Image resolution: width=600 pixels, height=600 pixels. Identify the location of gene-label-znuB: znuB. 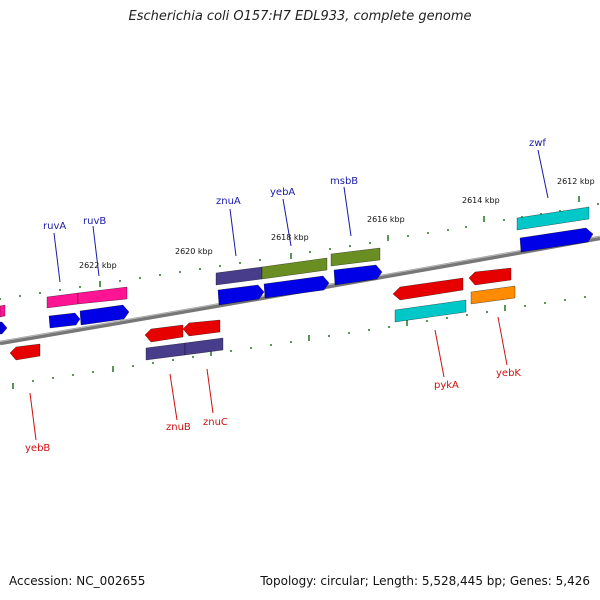
(178, 427).